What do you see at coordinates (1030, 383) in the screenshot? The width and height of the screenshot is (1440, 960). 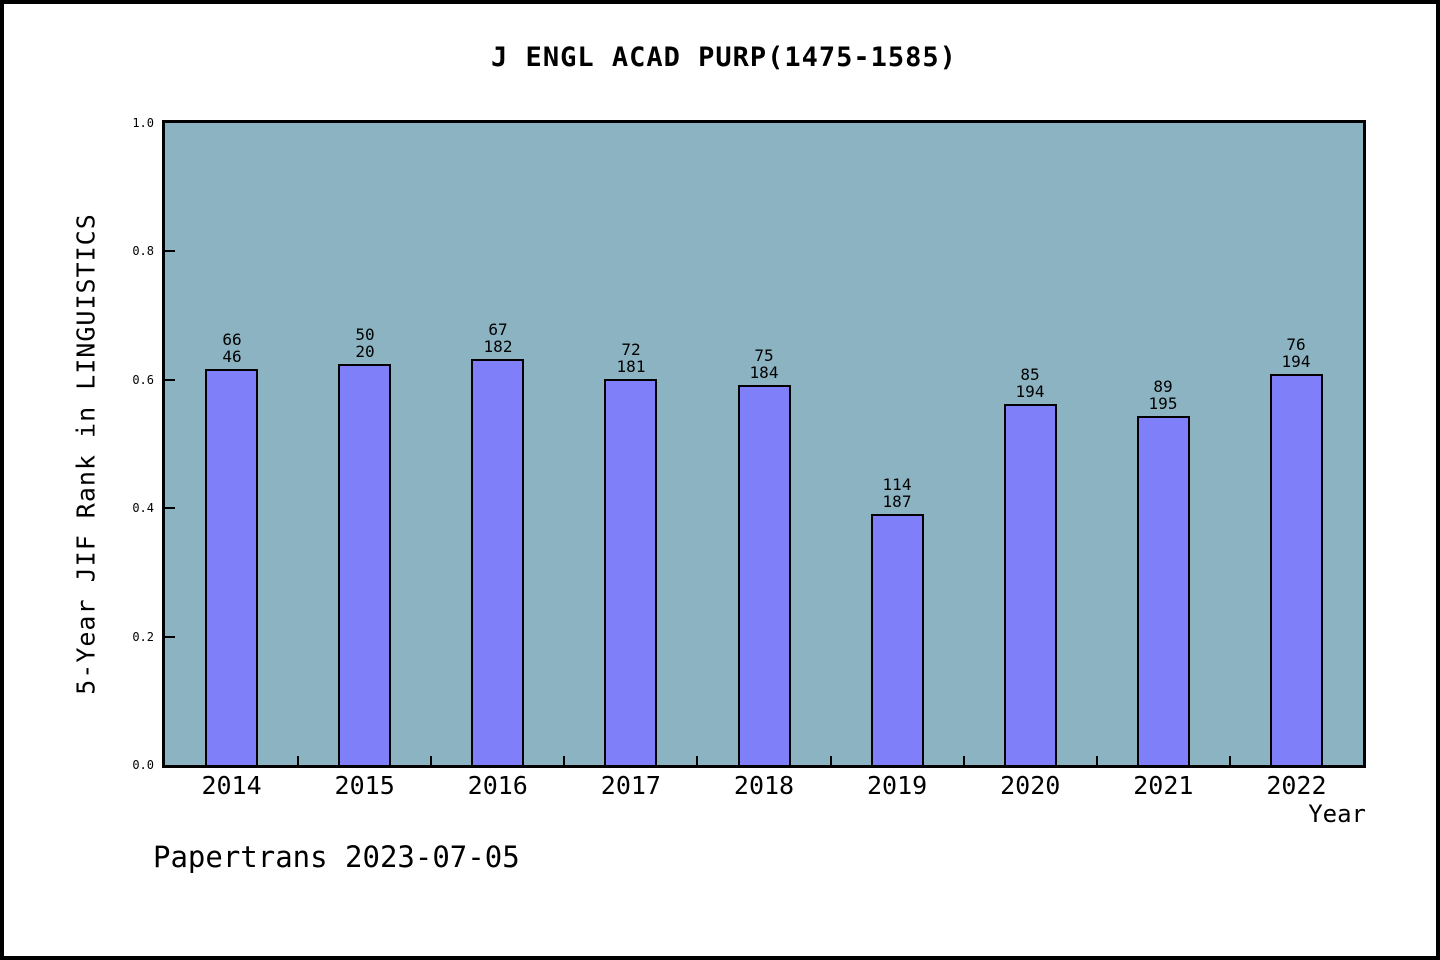 I see `bar-value-label-2020: 85 194` at bounding box center [1030, 383].